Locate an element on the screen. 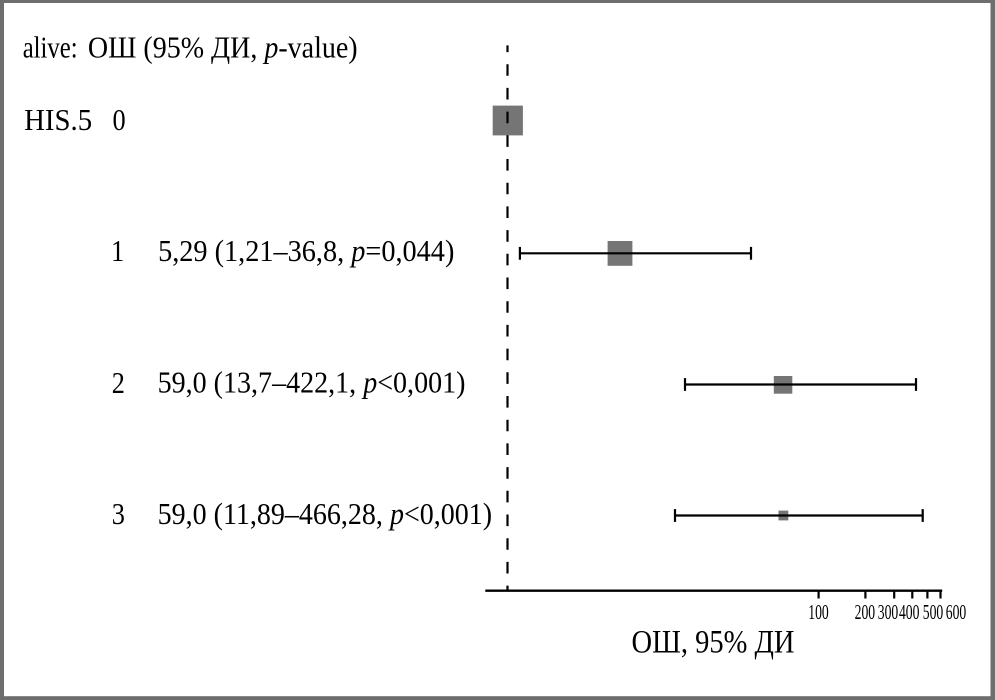  svg-text: 600 is located at coordinates (956, 612).